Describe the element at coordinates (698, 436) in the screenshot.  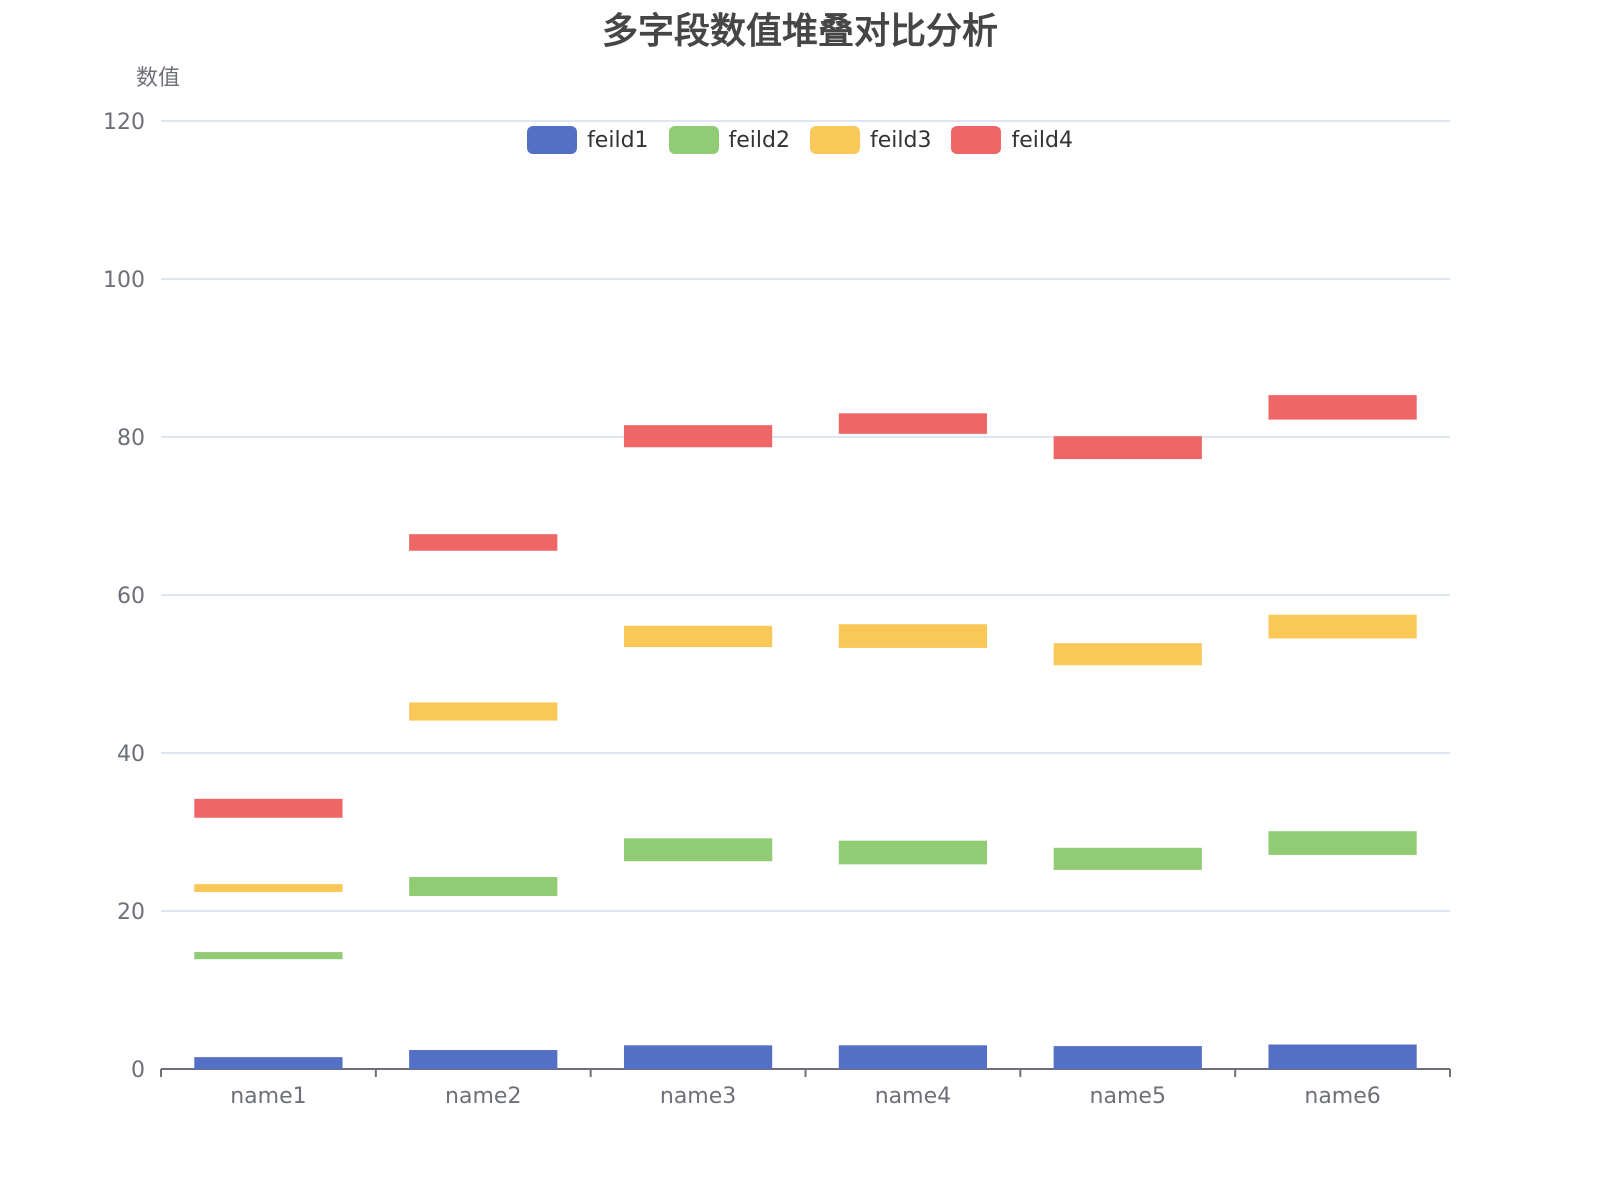
I see `bar-feild4-name3` at that location.